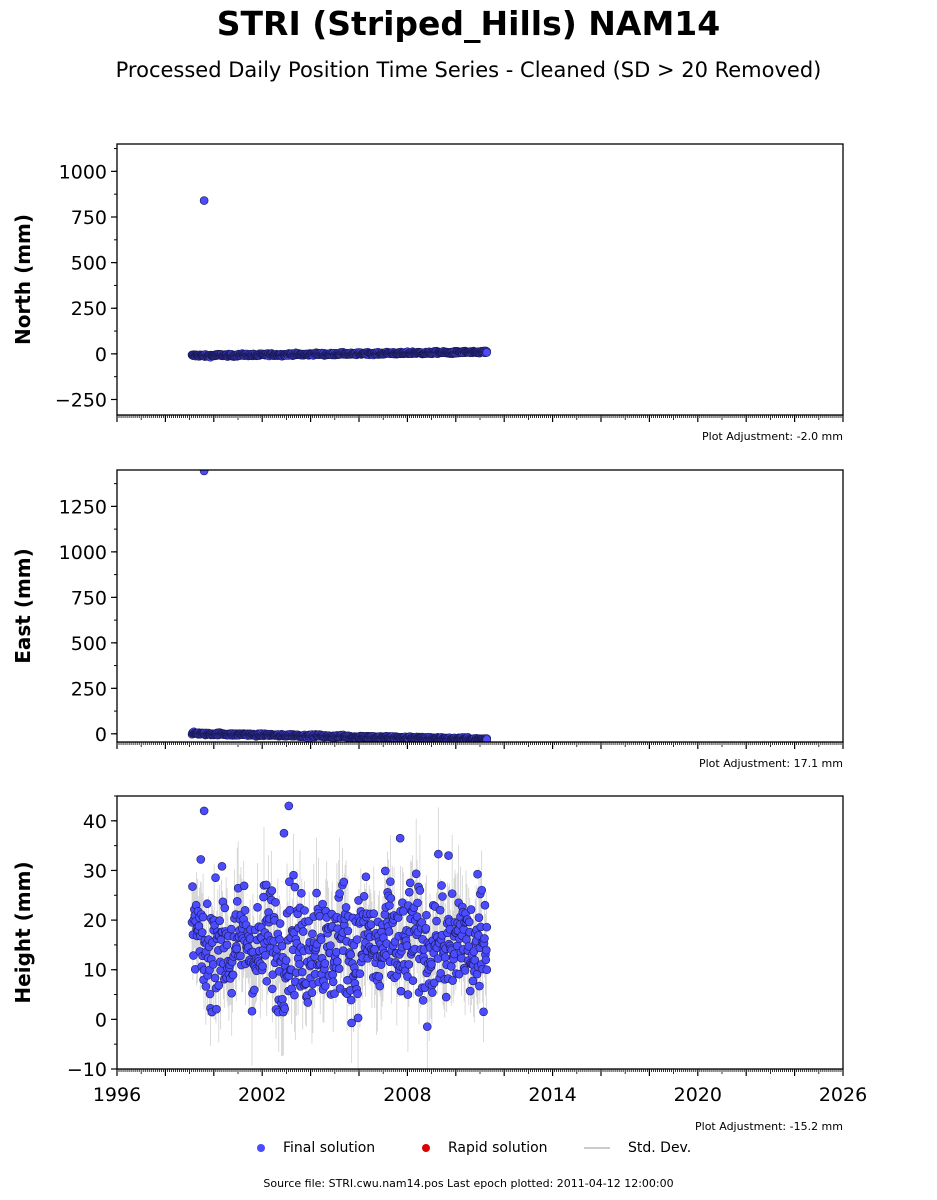 The image size is (937, 1200). Describe the element at coordinates (117, 1095) in the screenshot. I see `x-tick-label: 1996` at that location.